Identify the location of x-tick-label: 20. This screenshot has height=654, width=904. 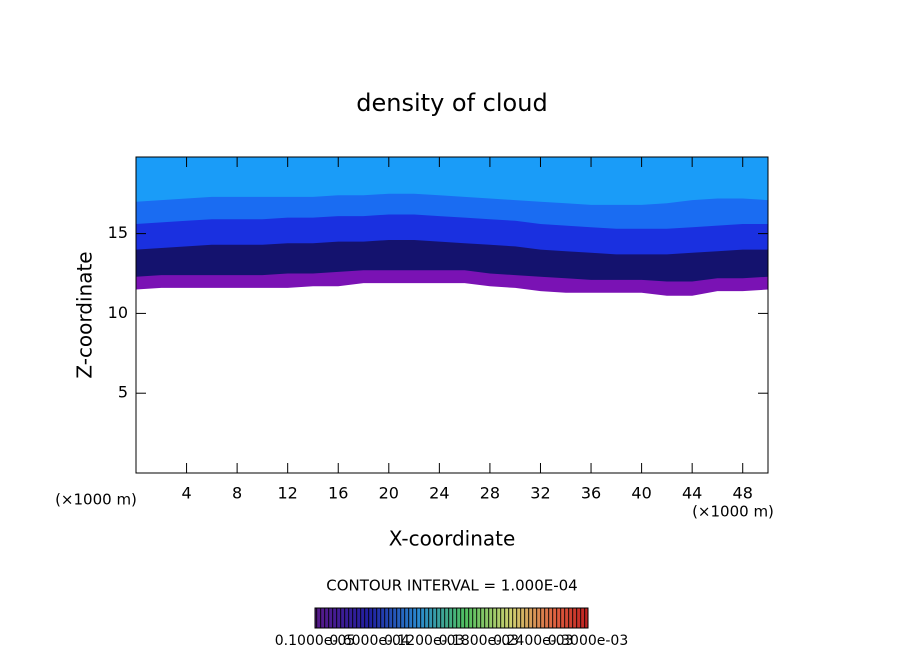
(389, 493).